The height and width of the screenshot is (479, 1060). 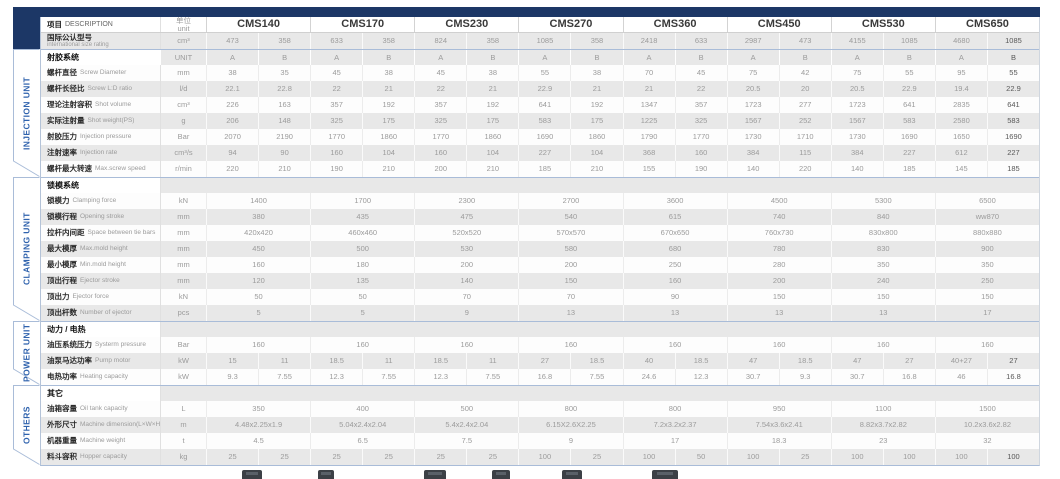 I want to click on value-cell: 32, so click(x=986, y=441).